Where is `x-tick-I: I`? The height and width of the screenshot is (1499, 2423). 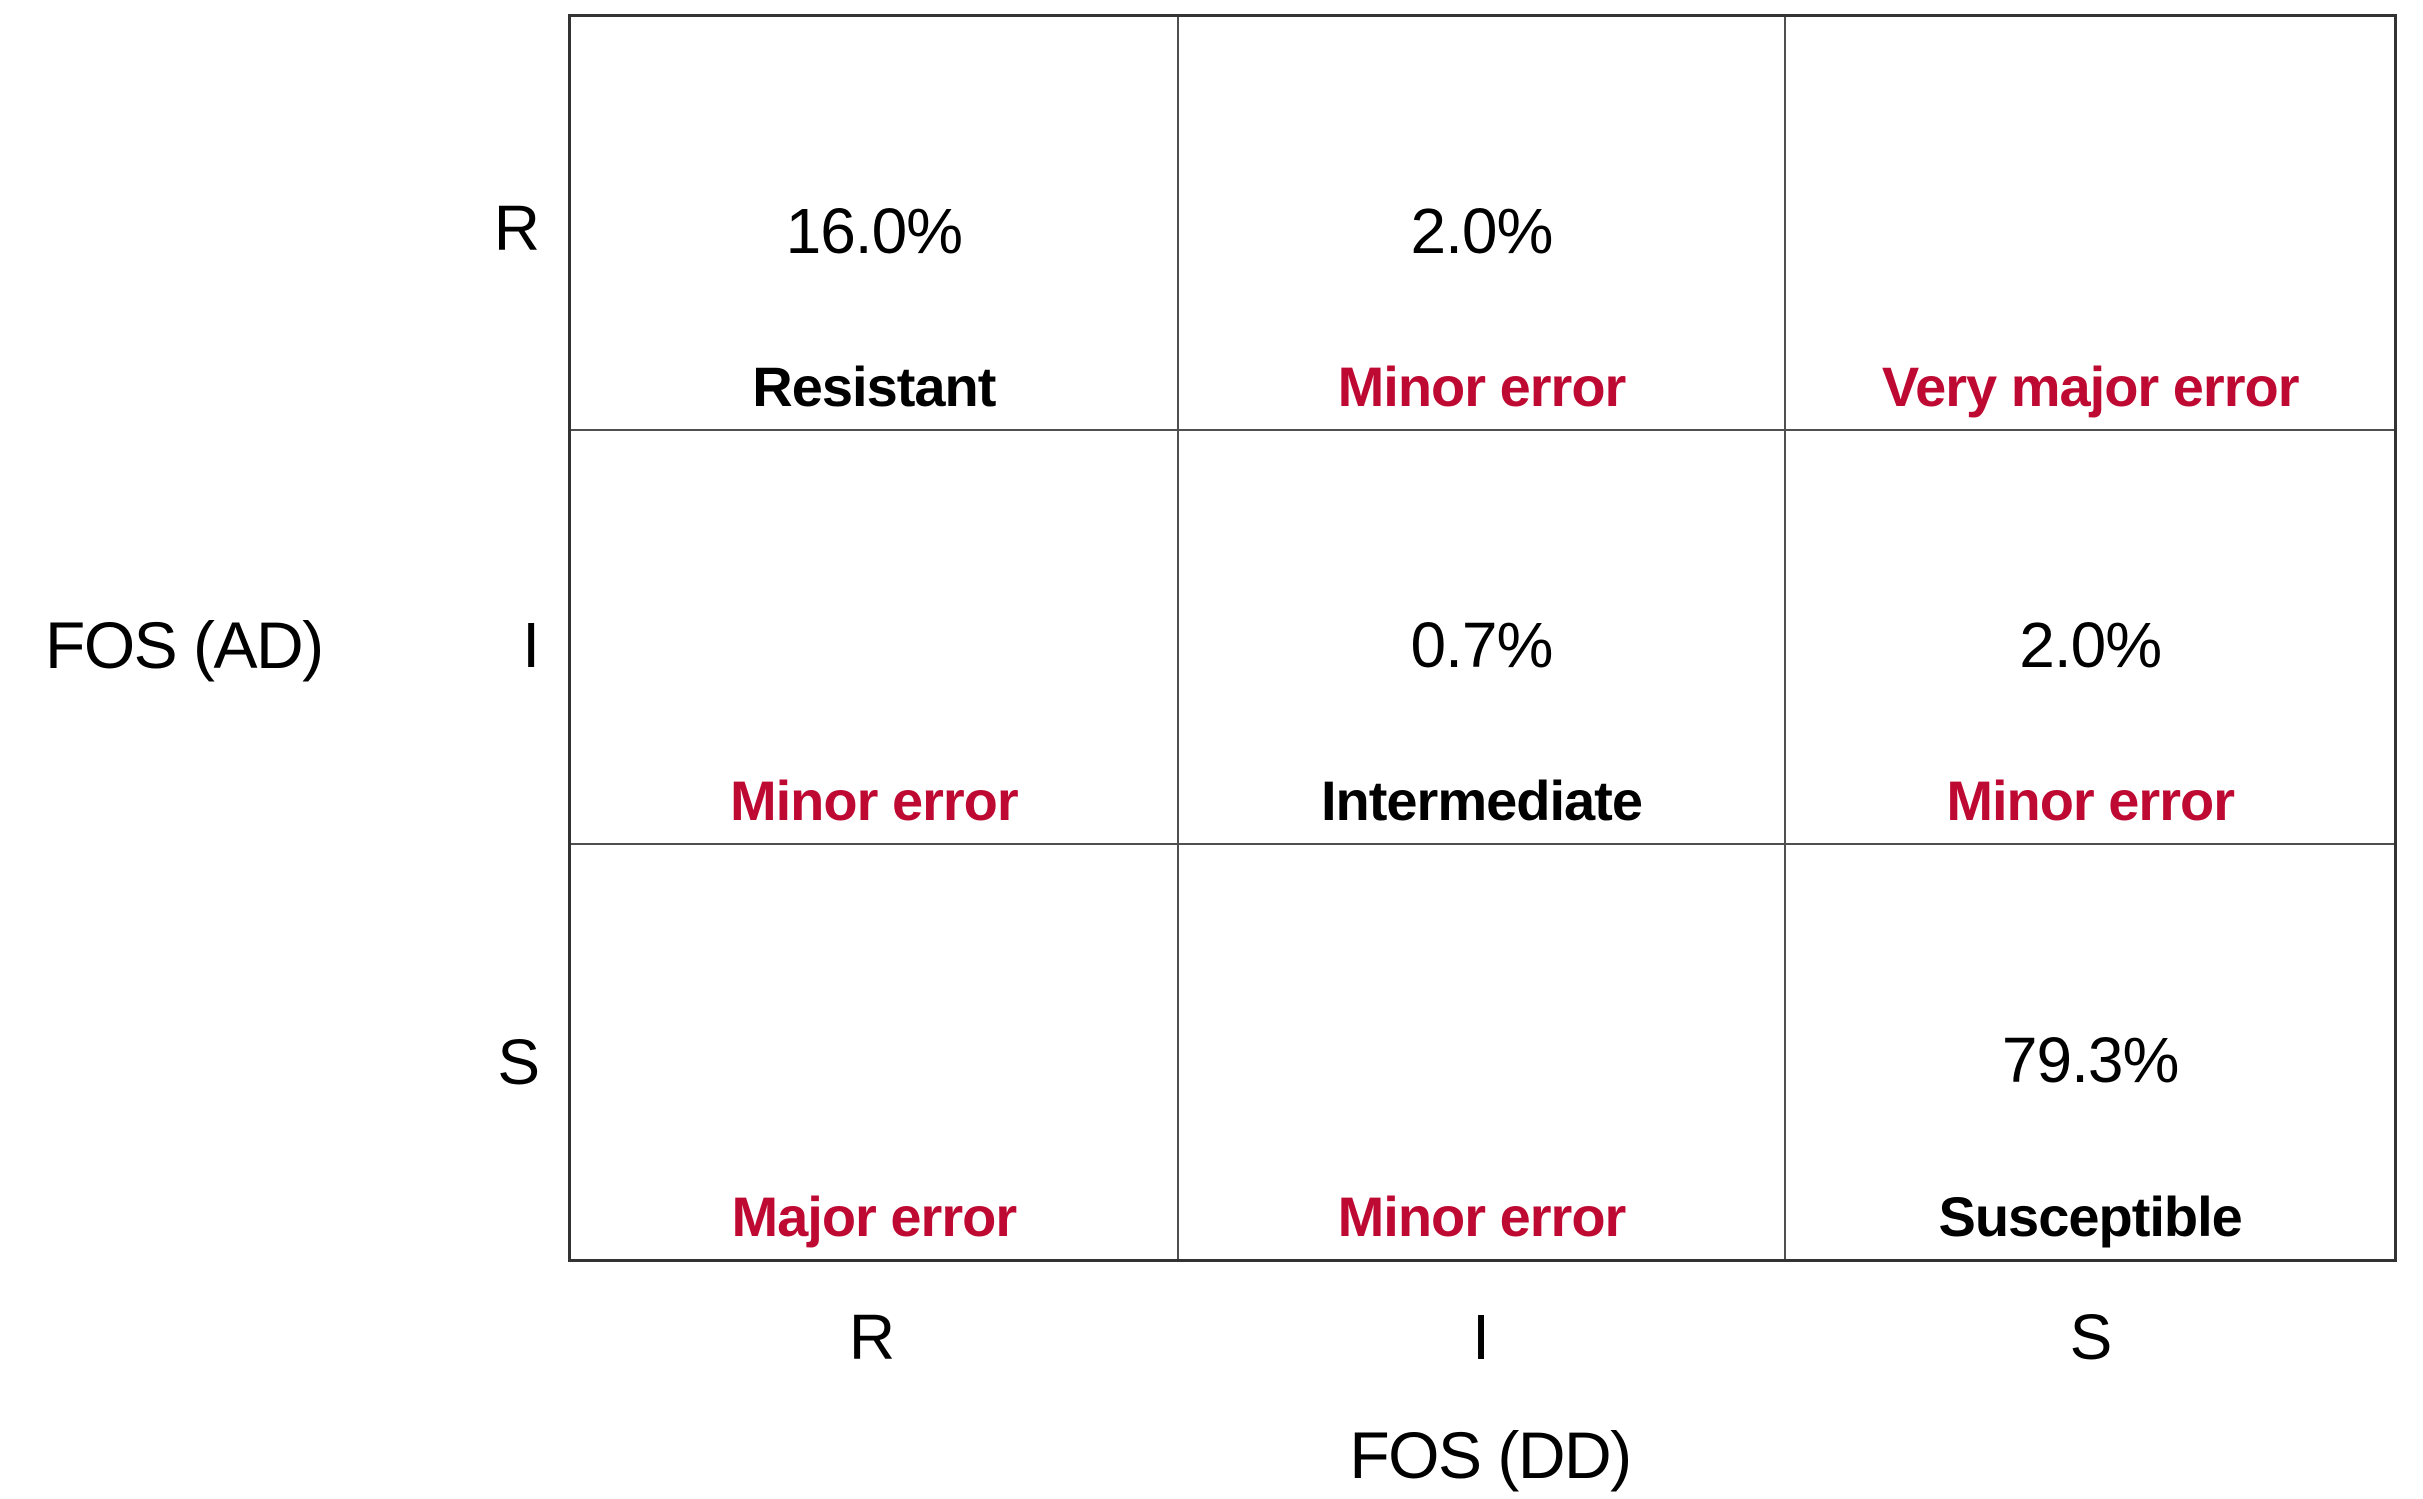
x-tick-I: I is located at coordinates (1481, 1337).